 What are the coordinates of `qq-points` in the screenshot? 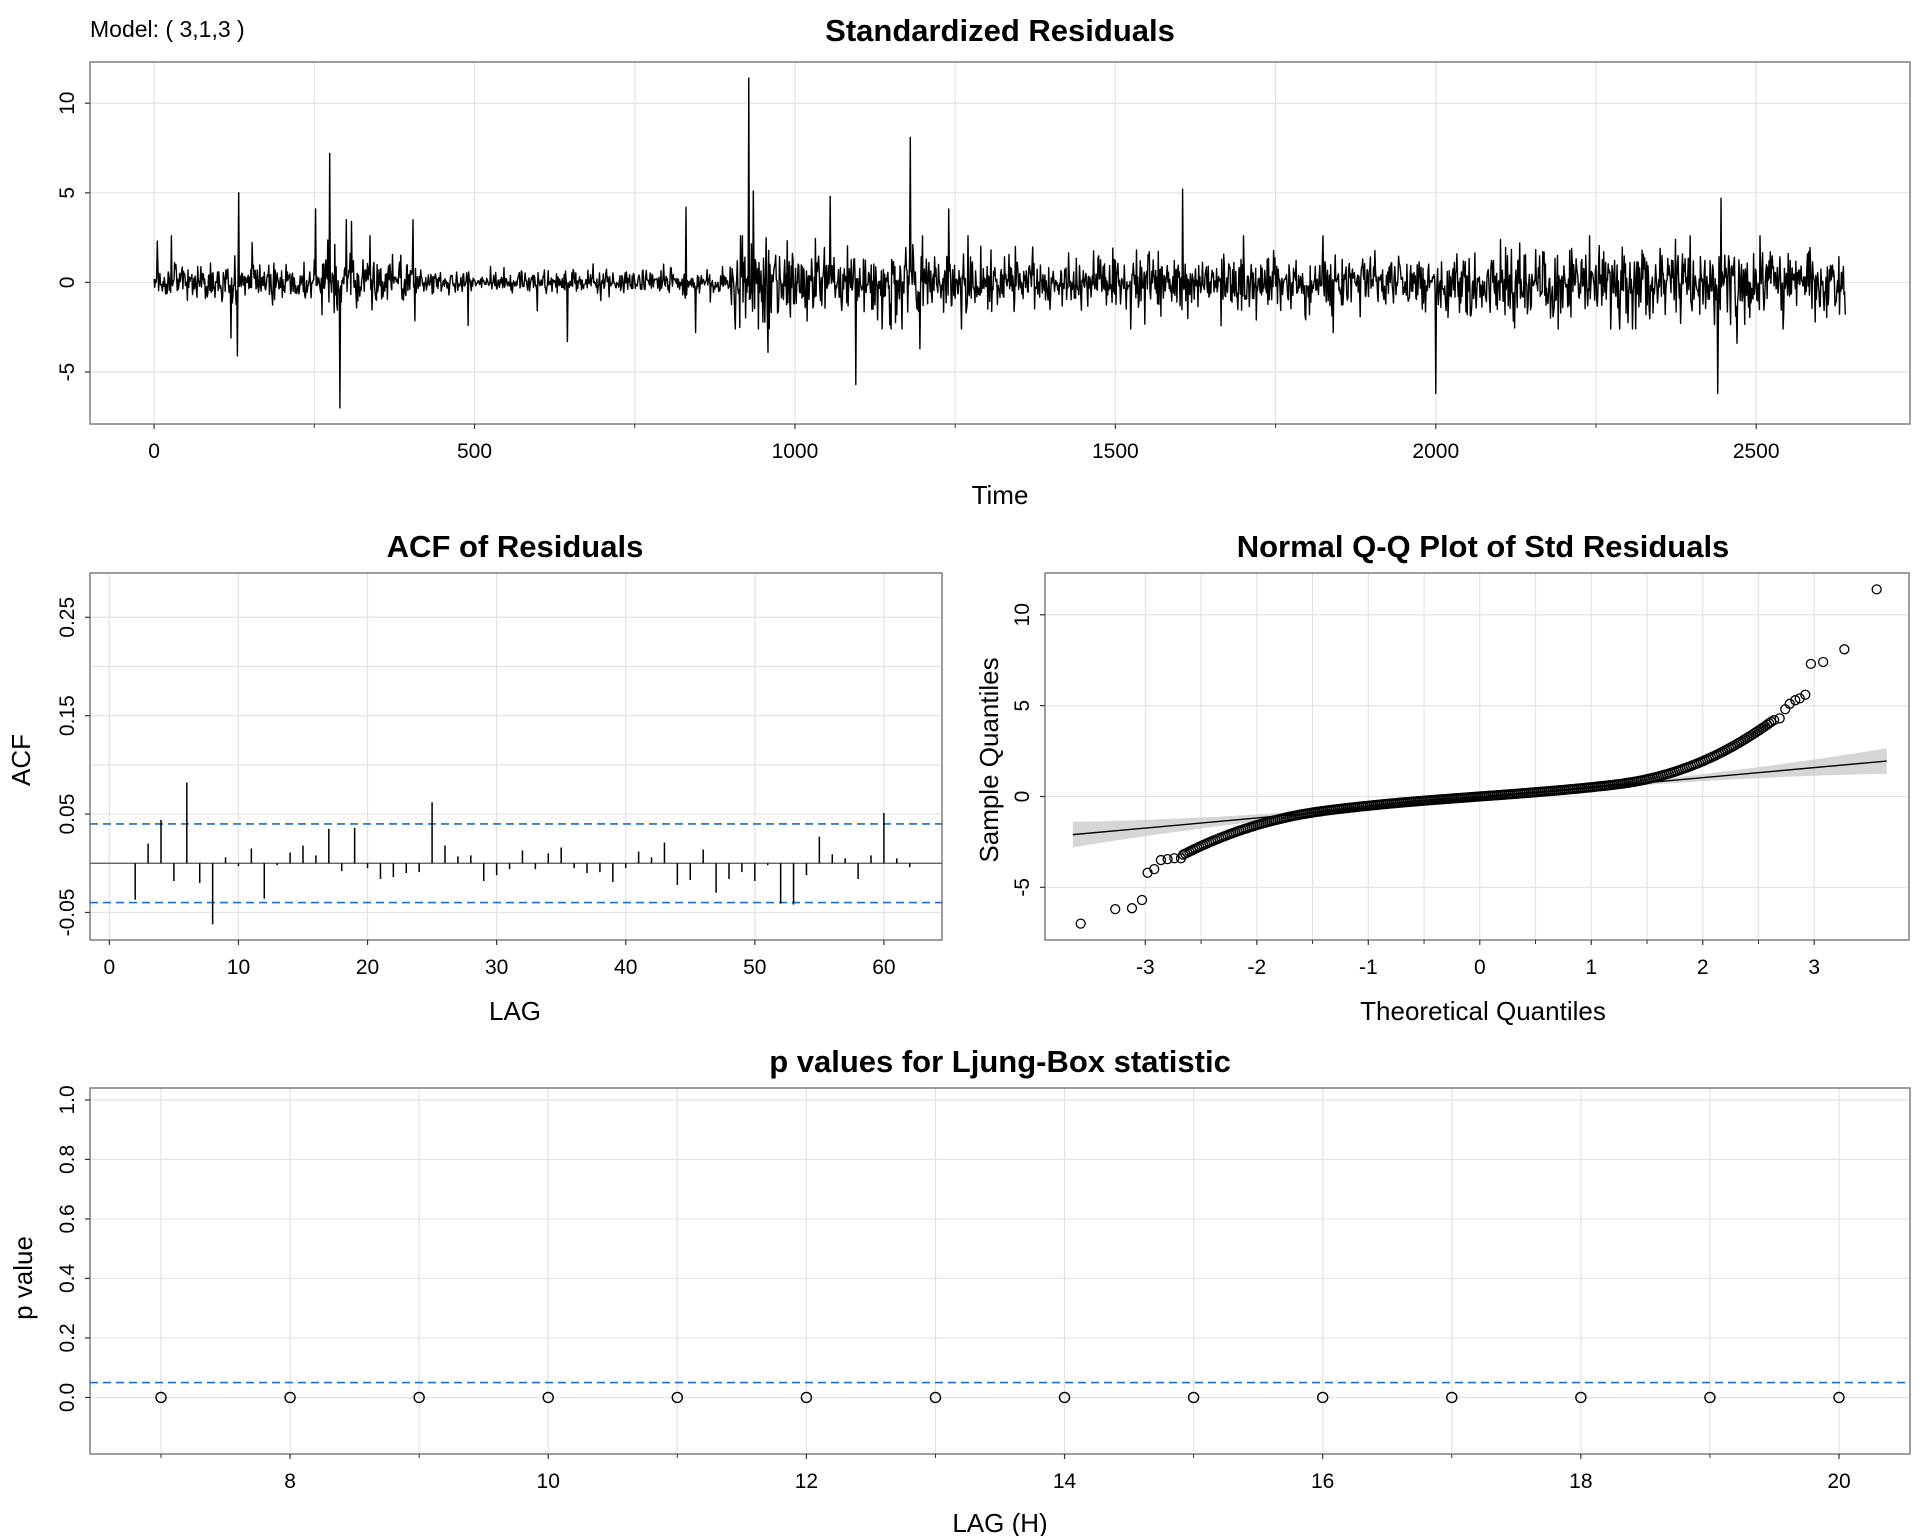 It's located at (1478, 756).